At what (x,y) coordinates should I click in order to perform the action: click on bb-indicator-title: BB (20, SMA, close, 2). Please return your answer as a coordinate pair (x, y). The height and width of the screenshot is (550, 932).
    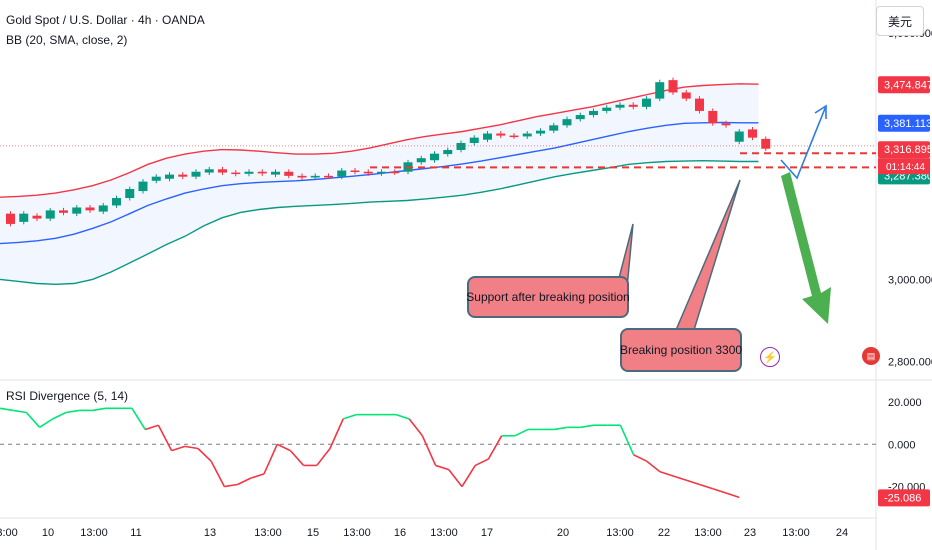
    Looking at the image, I should click on (67, 40).